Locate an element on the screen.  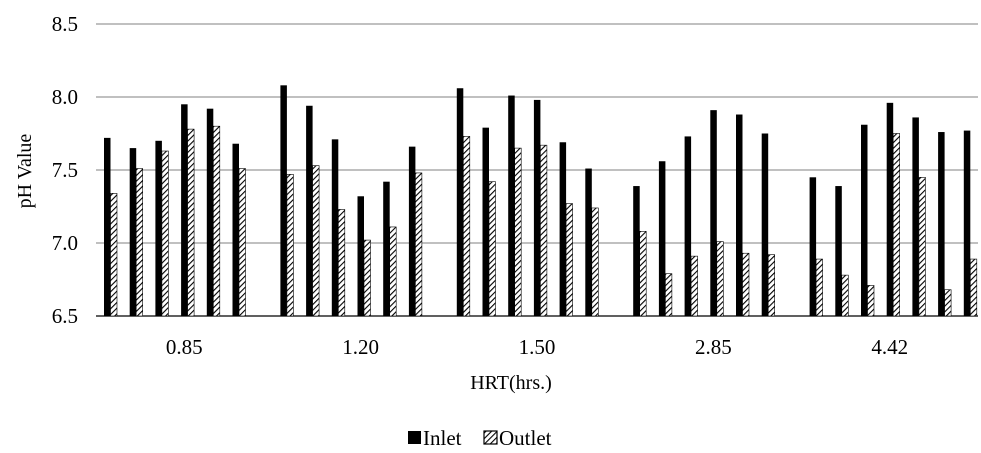
legend-outlet-label: Outlet is located at coordinates (525, 438).